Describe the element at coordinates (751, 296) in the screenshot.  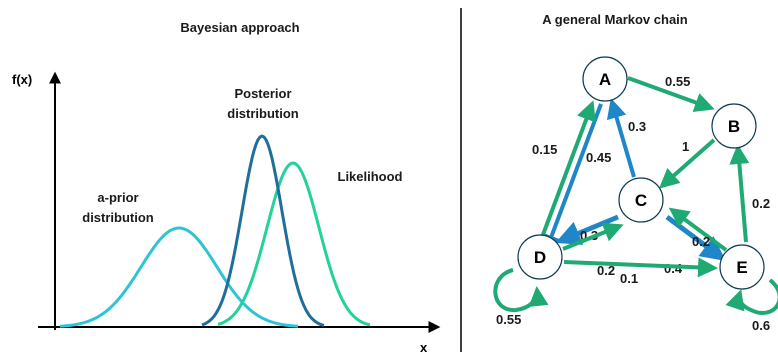
I see `self-loop-e` at that location.